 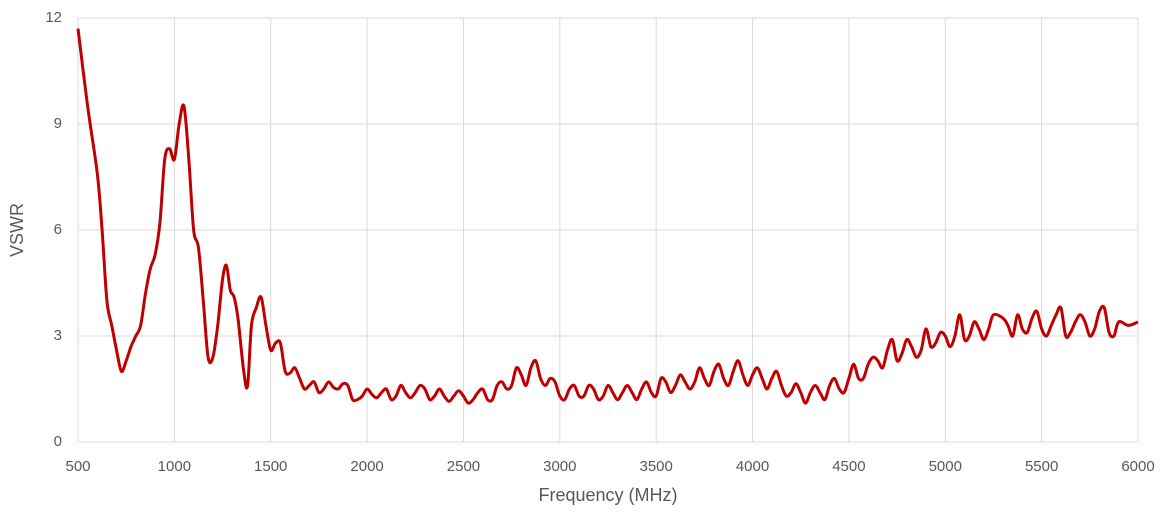 What do you see at coordinates (366, 466) in the screenshot?
I see `x-tick-label: 2000` at bounding box center [366, 466].